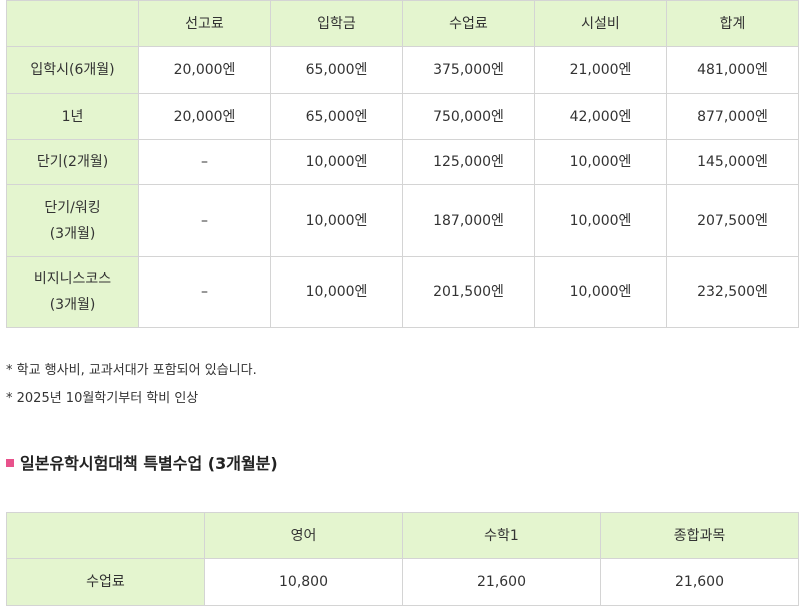 This screenshot has width=800, height=610. I want to click on fee-row-label-line1: 단기/워킹, so click(72, 207).